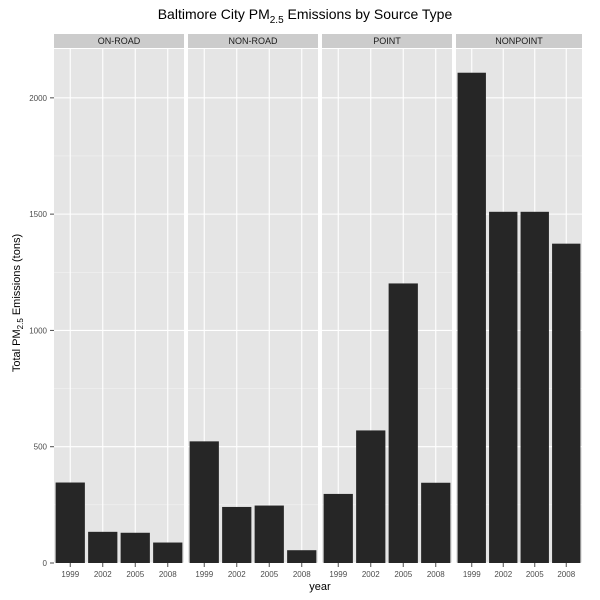 The image size is (600, 600). I want to click on bar-nonpoint-2002, so click(503, 387).